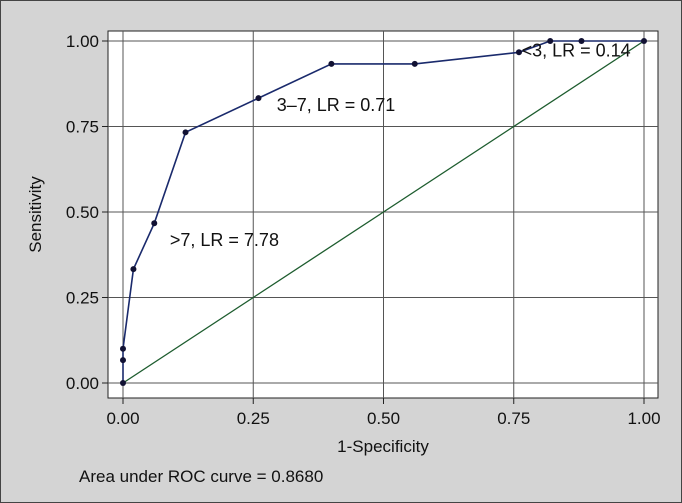  What do you see at coordinates (82, 41) in the screenshot?
I see `y-tick-label: 1.00` at bounding box center [82, 41].